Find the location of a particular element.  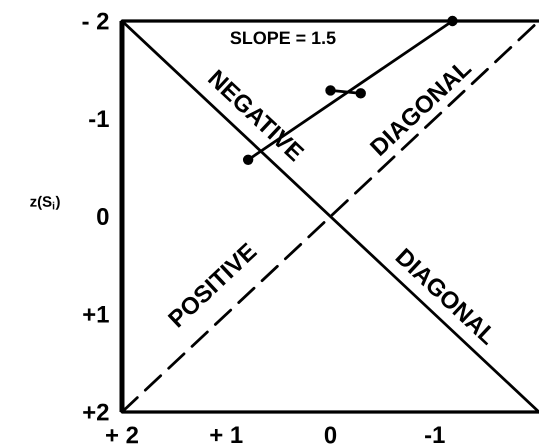

y-tick-label: - 2 is located at coordinates (95, 21).